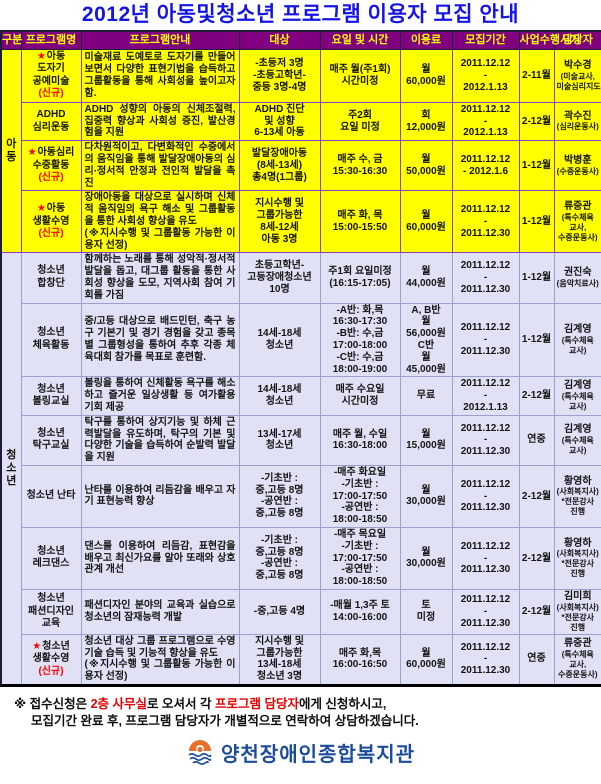 The width and height of the screenshot is (601, 784). Describe the element at coordinates (279, 278) in the screenshot. I see `target-cell: 초등고학년- 고등장애청소년 10명` at that location.